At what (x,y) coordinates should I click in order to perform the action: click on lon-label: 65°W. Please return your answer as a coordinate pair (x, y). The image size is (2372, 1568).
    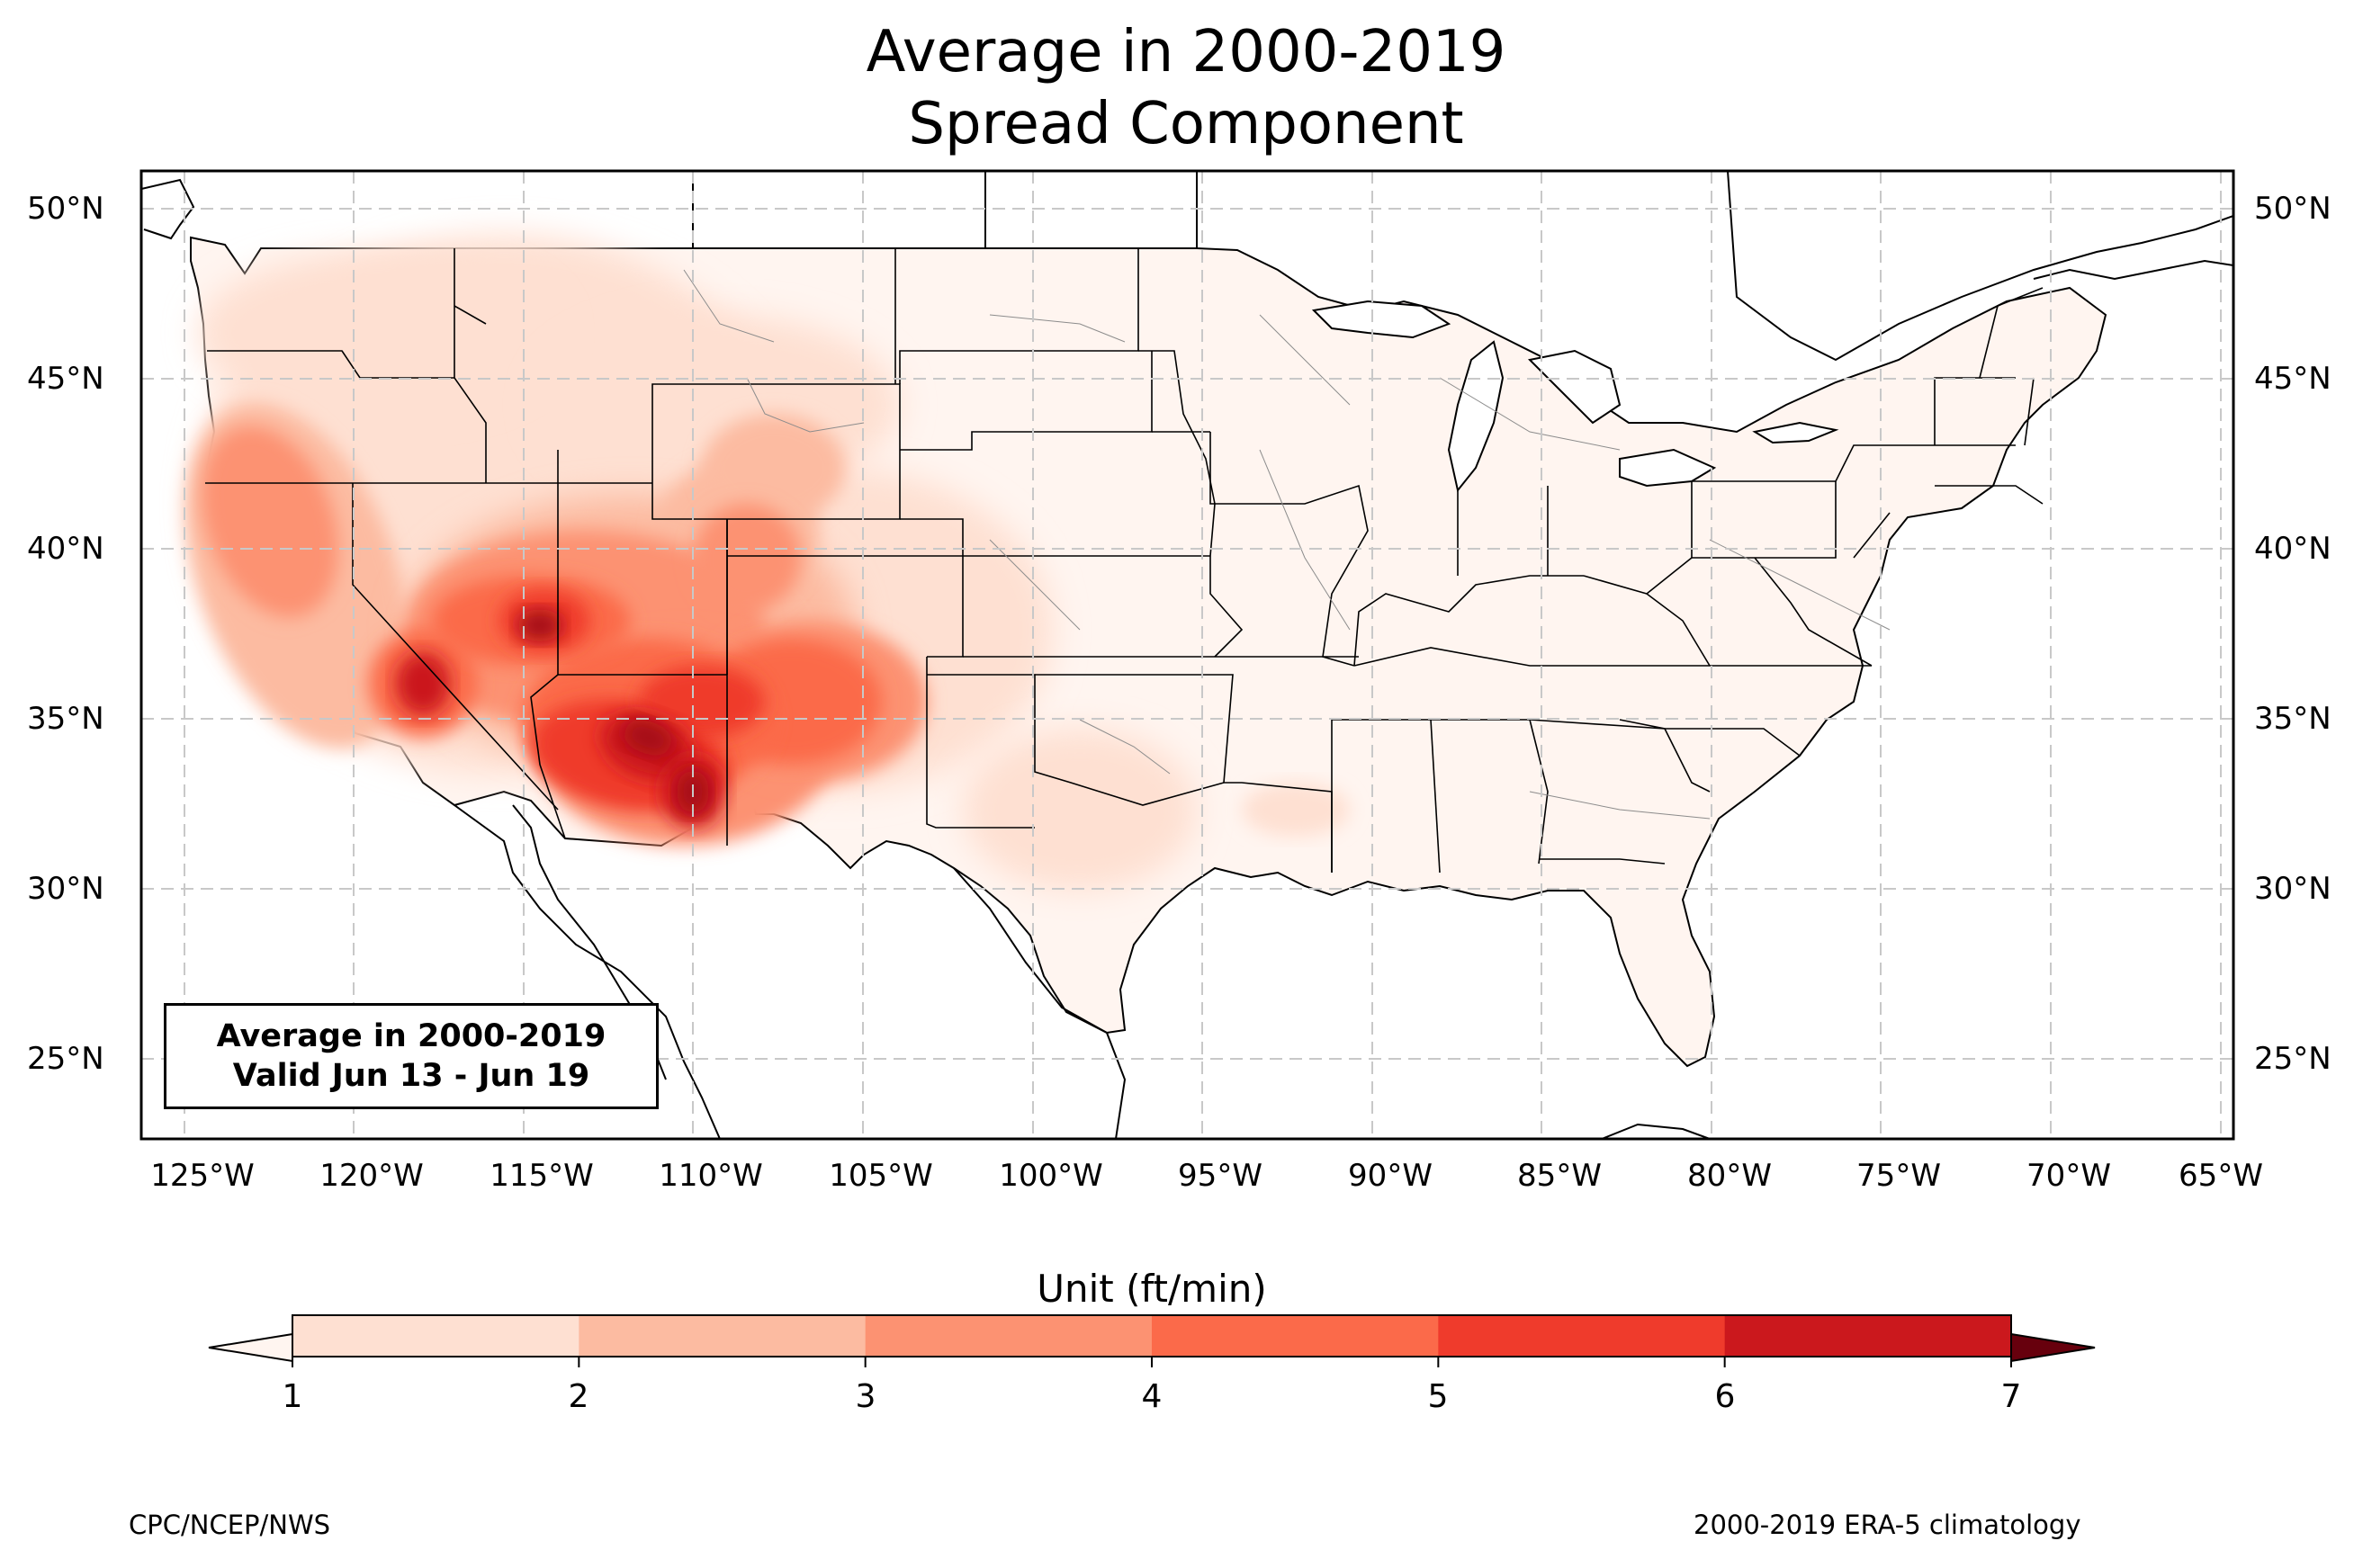
    Looking at the image, I should click on (2221, 1176).